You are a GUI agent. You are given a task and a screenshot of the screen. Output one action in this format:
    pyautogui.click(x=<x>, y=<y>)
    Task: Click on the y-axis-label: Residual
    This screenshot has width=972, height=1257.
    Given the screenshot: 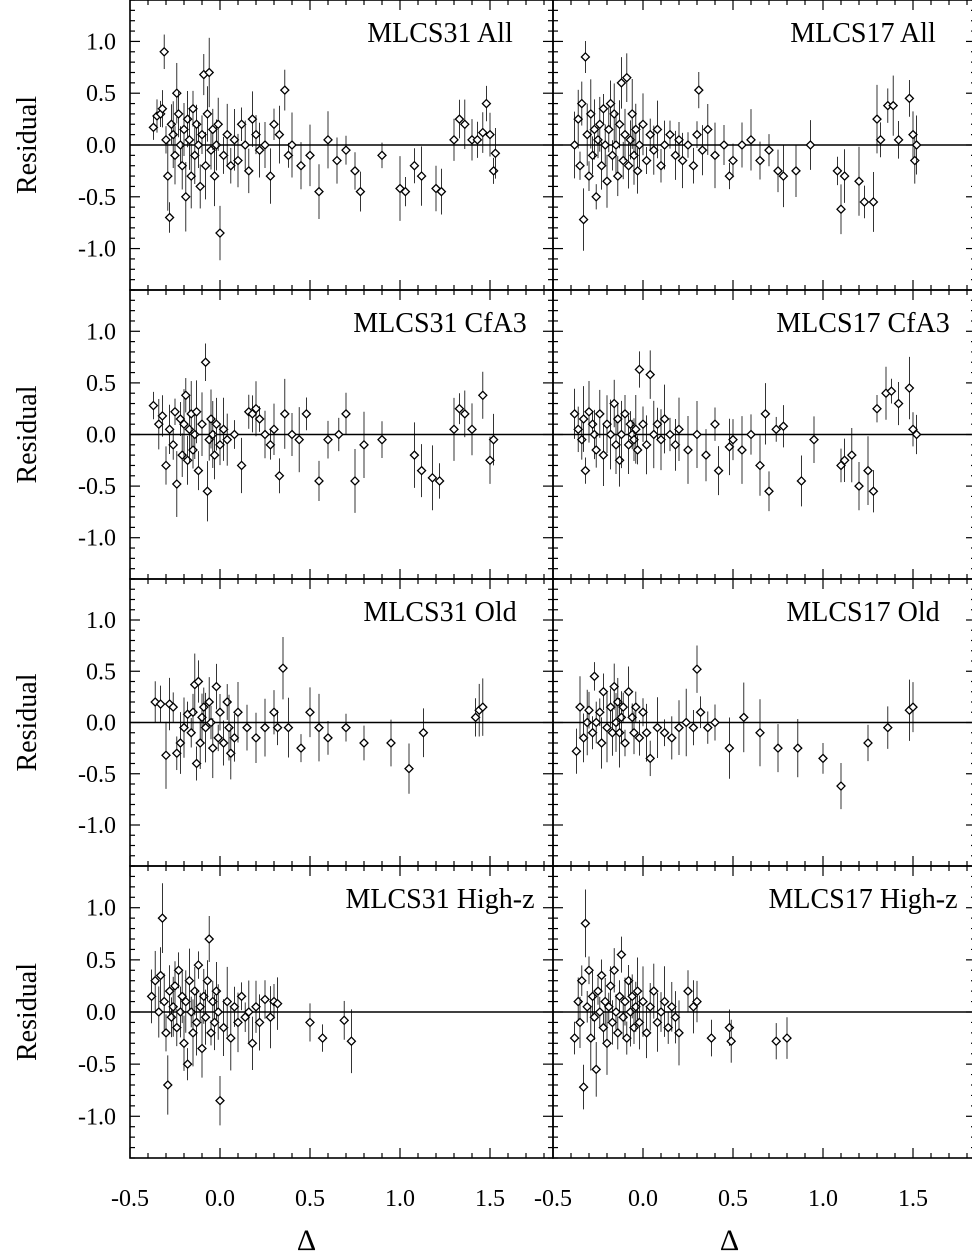 What is the action you would take?
    pyautogui.click(x=27, y=145)
    